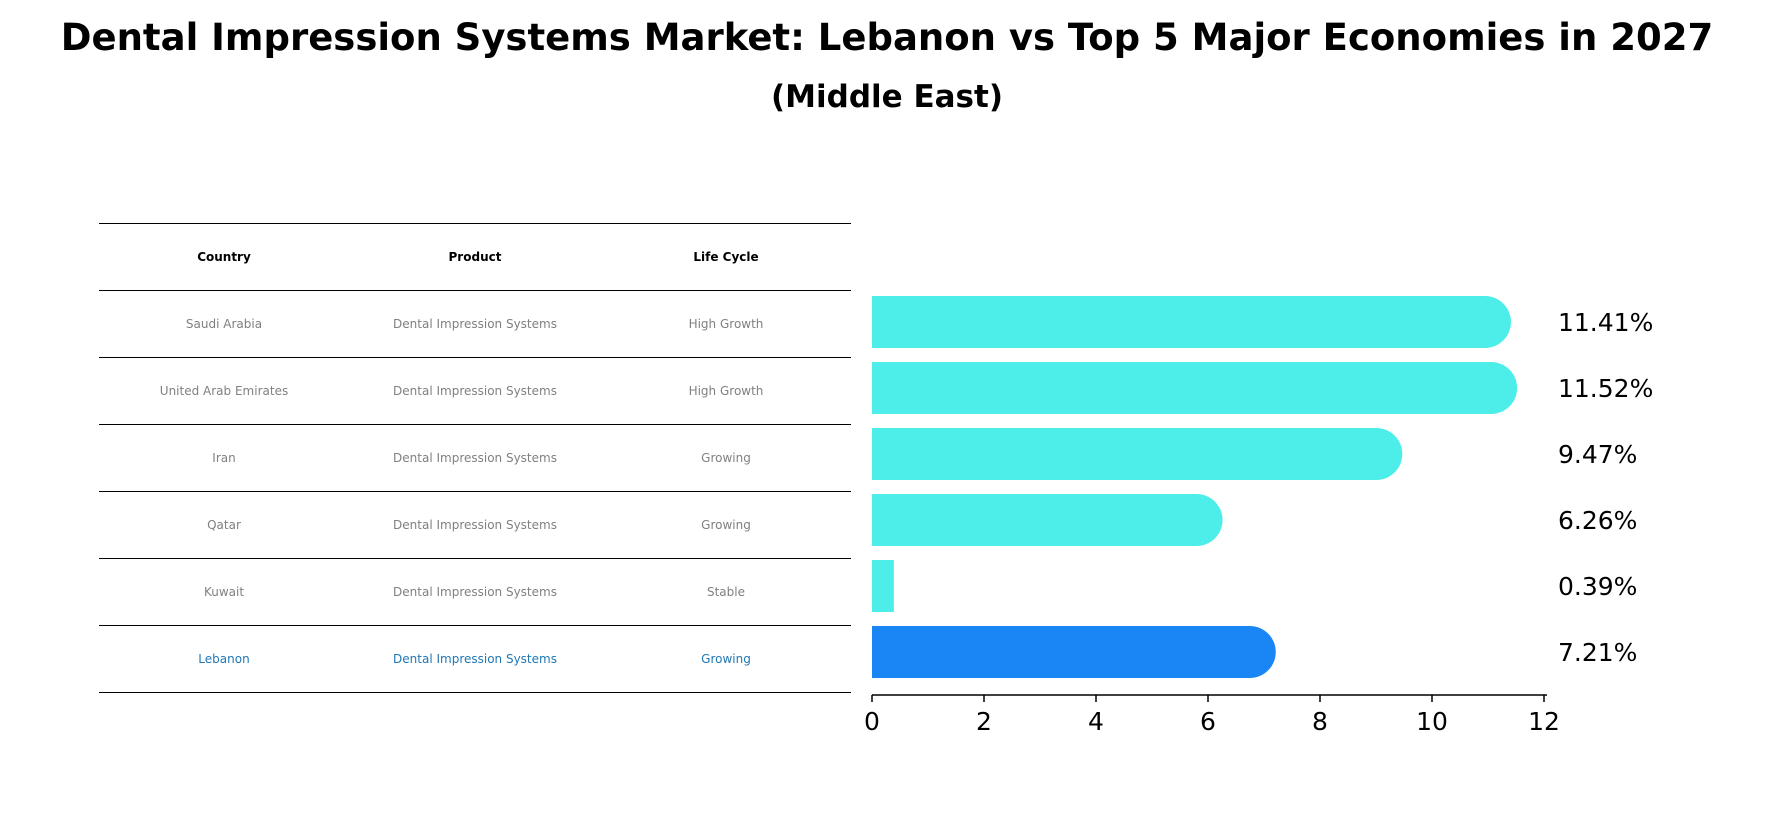 The image size is (1774, 823). I want to click on x-tick-label: 8, so click(1320, 721).